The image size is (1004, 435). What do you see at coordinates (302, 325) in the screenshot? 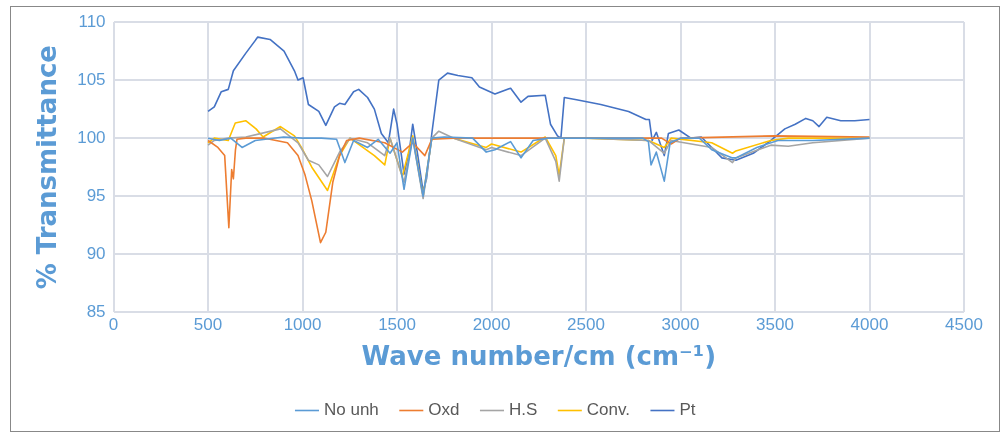
I see `x-tick-label: 1000` at bounding box center [302, 325].